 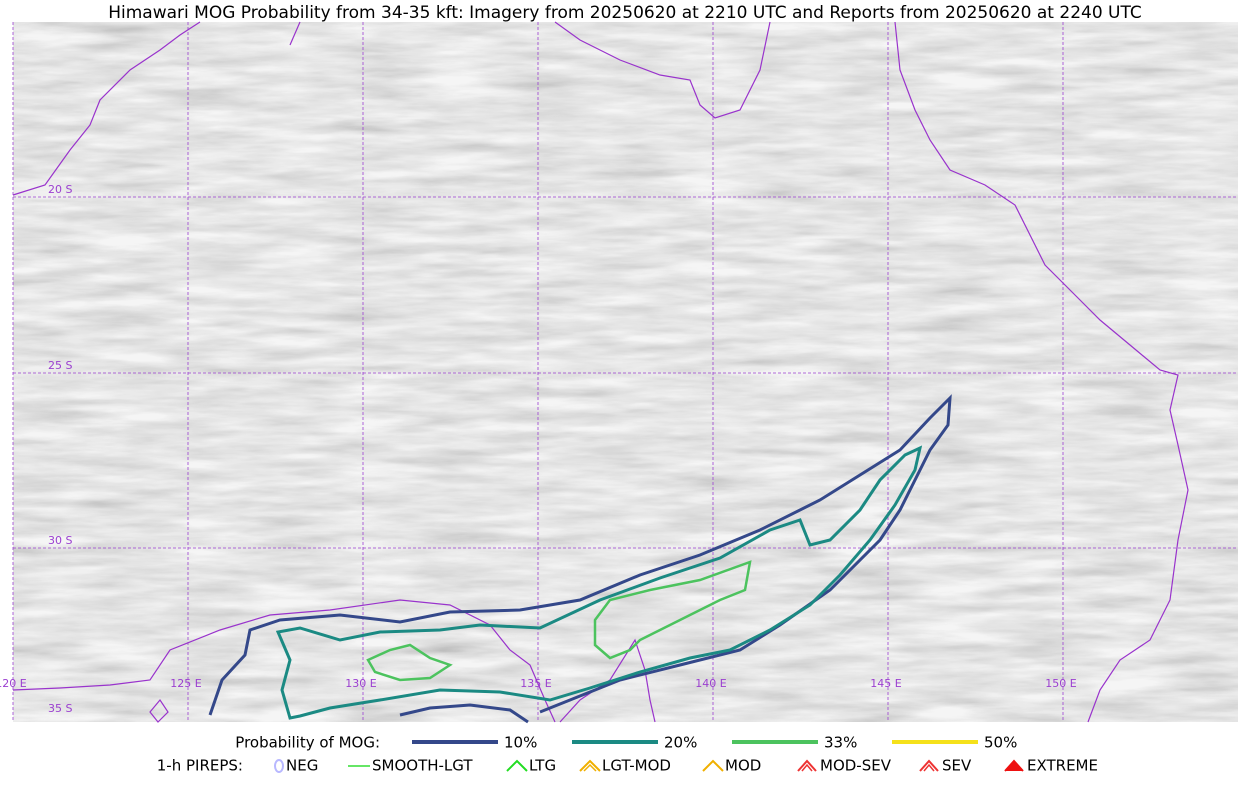 I want to click on legend-item: MOD, so click(x=743, y=766).